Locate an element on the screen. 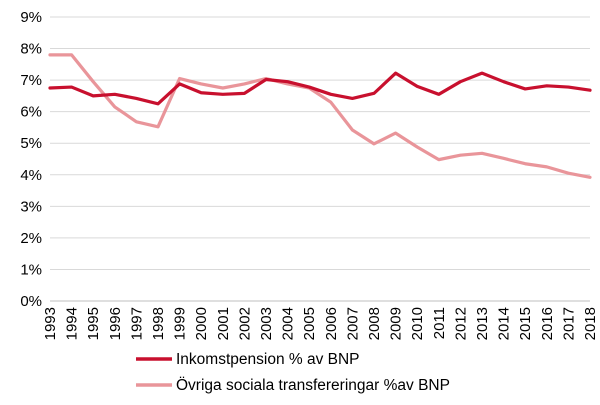 The image size is (600, 405). x-tick-label: 2006 is located at coordinates (331, 323).